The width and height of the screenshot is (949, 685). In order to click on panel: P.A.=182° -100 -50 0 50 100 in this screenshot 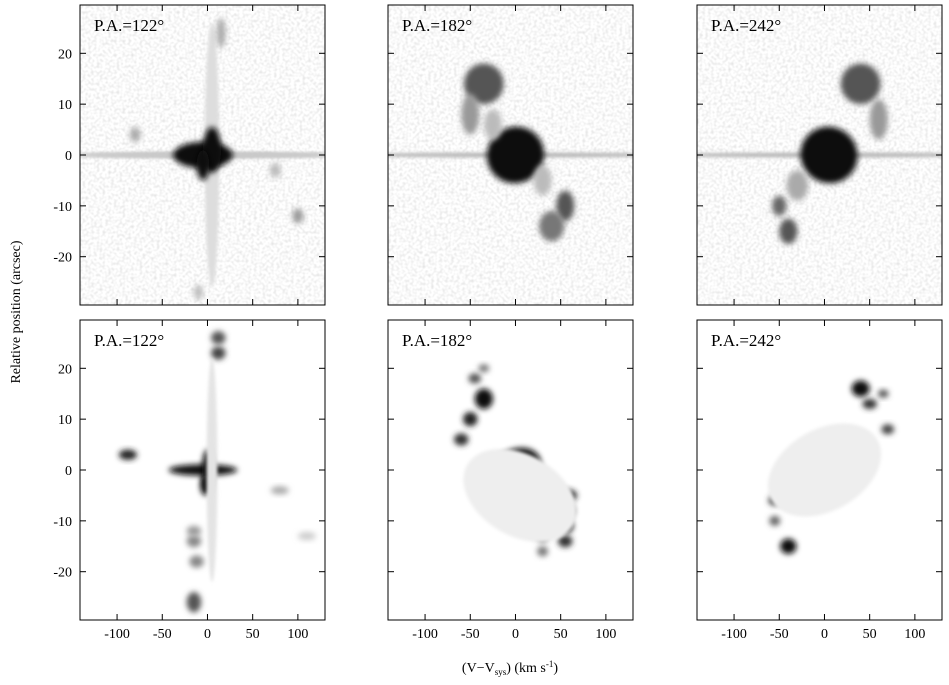, I will do `click(510, 480)`.